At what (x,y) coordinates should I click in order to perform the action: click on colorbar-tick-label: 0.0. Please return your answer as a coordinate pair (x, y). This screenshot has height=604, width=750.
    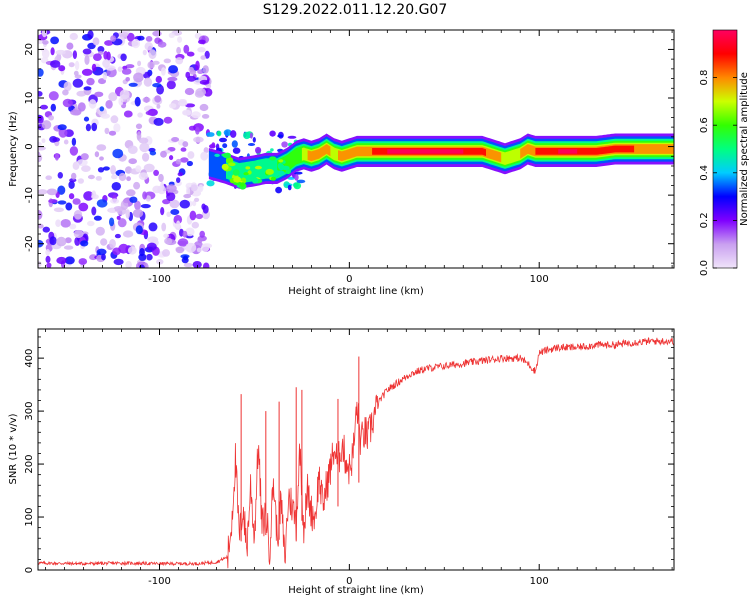
    Looking at the image, I should click on (704, 268).